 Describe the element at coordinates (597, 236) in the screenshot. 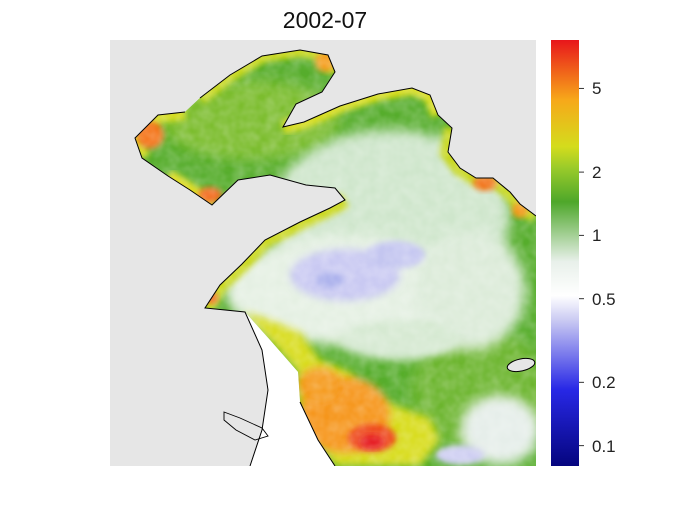

I see `colorbar-tick-label: 1` at that location.